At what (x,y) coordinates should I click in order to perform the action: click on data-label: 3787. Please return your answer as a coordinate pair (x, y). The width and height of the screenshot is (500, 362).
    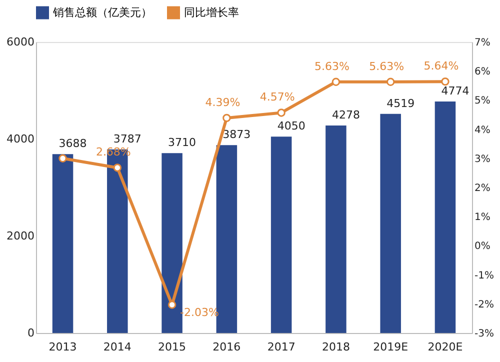
    Looking at the image, I should click on (127, 139).